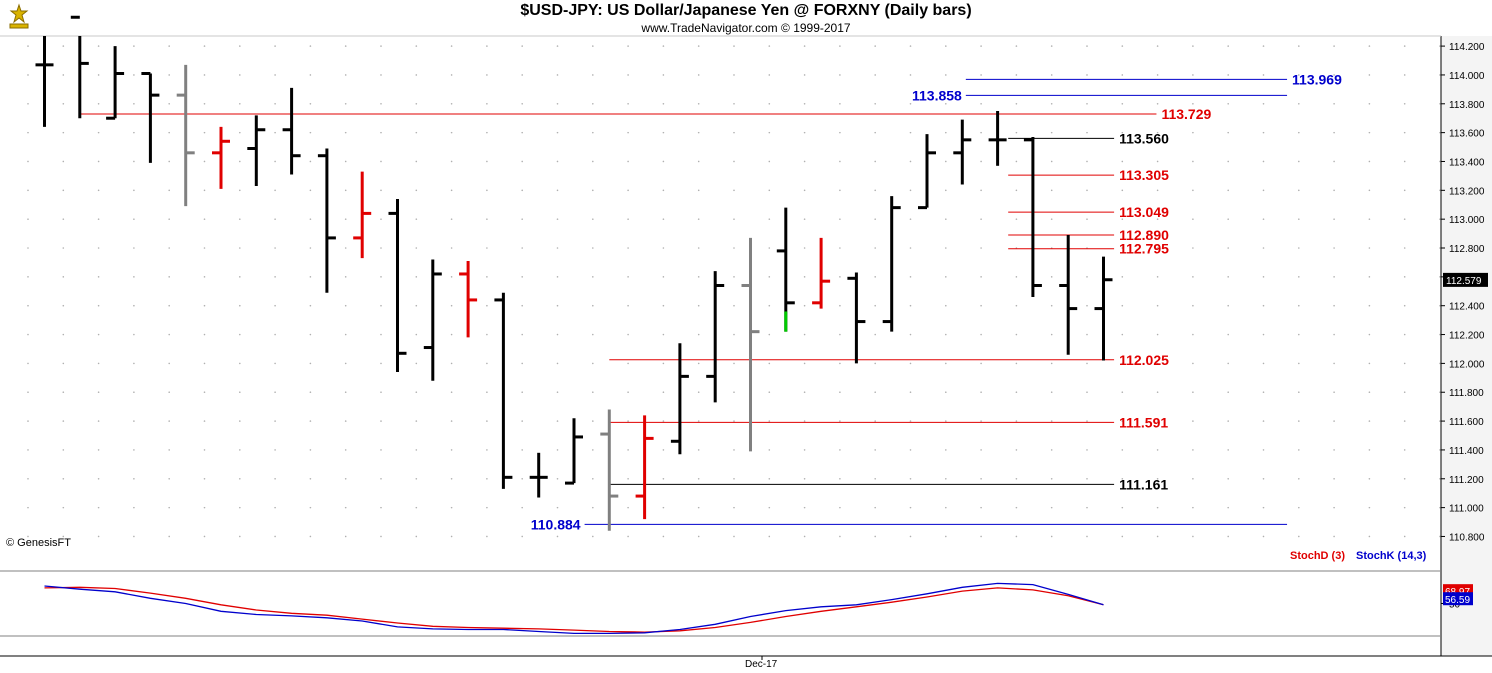 The image size is (1492, 673). Describe the element at coordinates (1467, 105) in the screenshot. I see `price-tick-label: 113.800` at that location.